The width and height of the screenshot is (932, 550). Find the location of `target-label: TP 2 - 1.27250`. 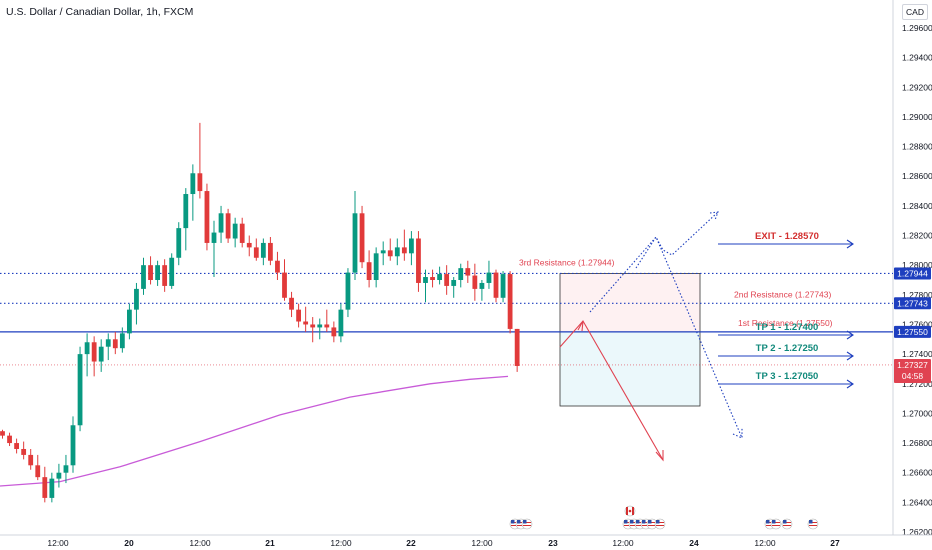

target-label: TP 2 - 1.27250 is located at coordinates (787, 348).